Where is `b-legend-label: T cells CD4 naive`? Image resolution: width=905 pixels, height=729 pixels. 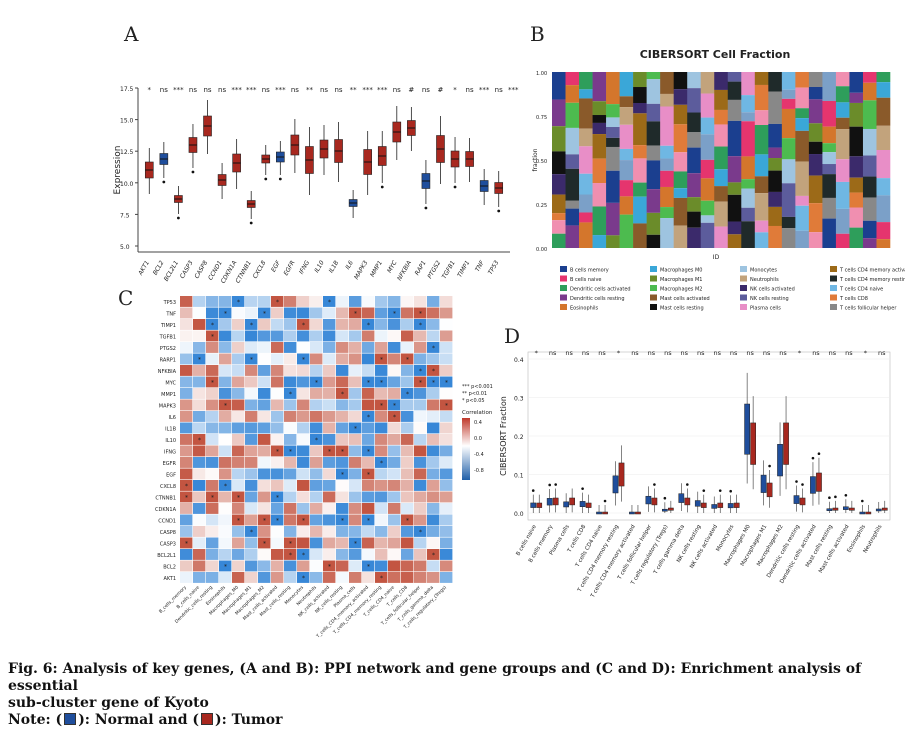 b-legend-label: T cells CD4 naive is located at coordinates (861, 290).